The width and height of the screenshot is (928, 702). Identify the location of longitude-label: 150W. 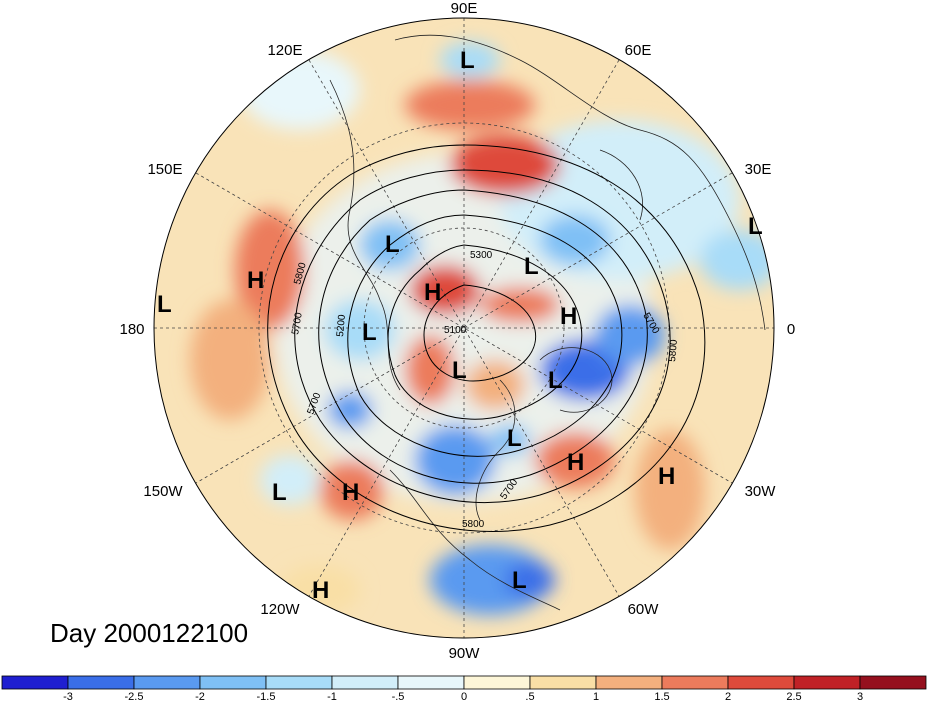
(163, 491).